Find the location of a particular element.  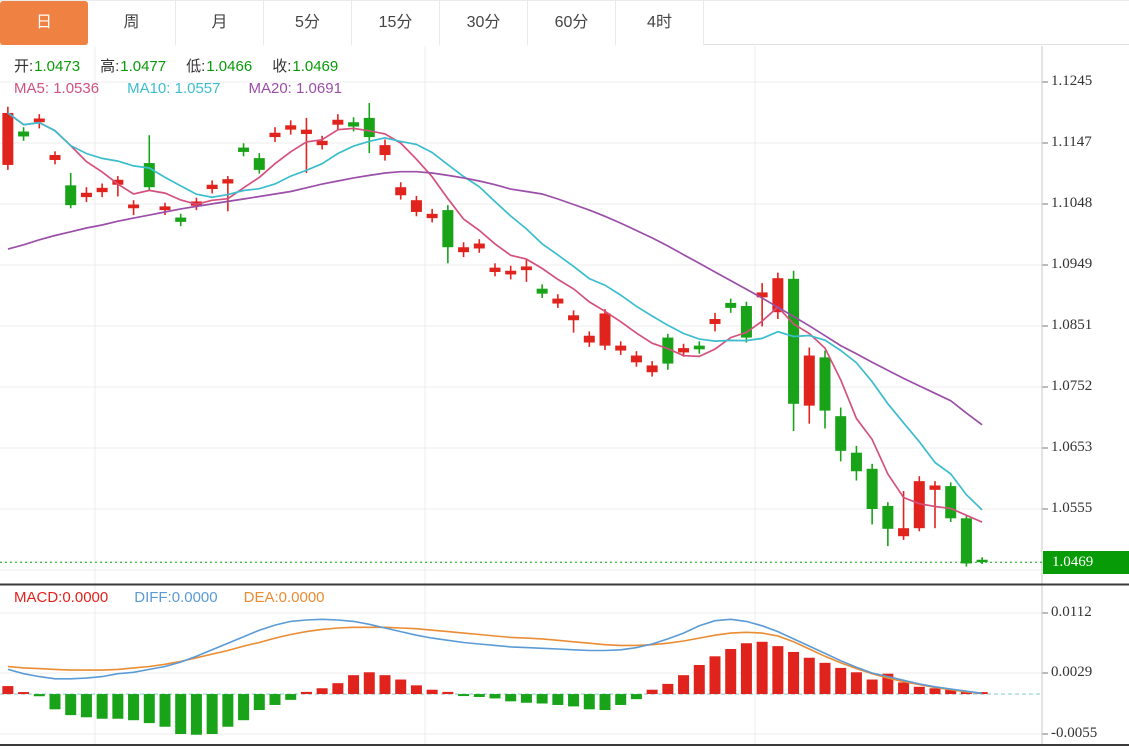

tab-30min: 30分 is located at coordinates (484, 23).